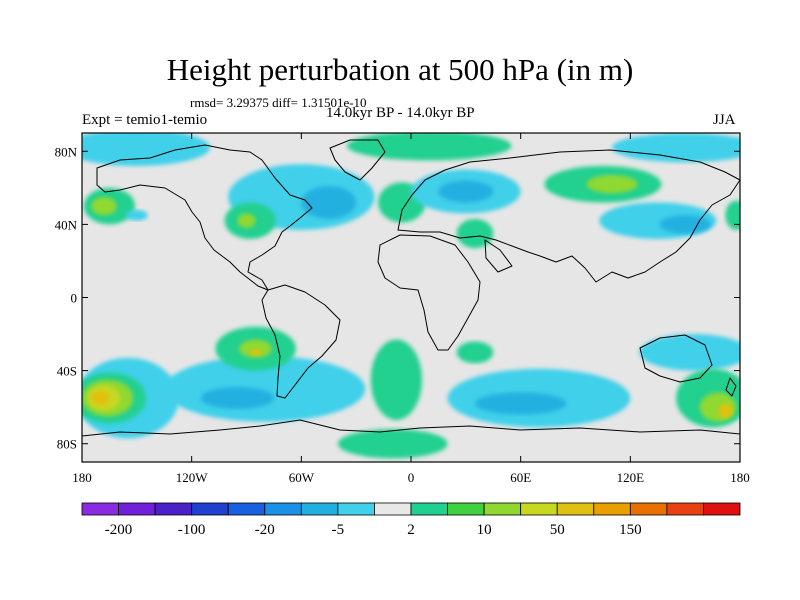 The image size is (800, 600). I want to click on region-east-trough-sw-pac, so click(689, 352).